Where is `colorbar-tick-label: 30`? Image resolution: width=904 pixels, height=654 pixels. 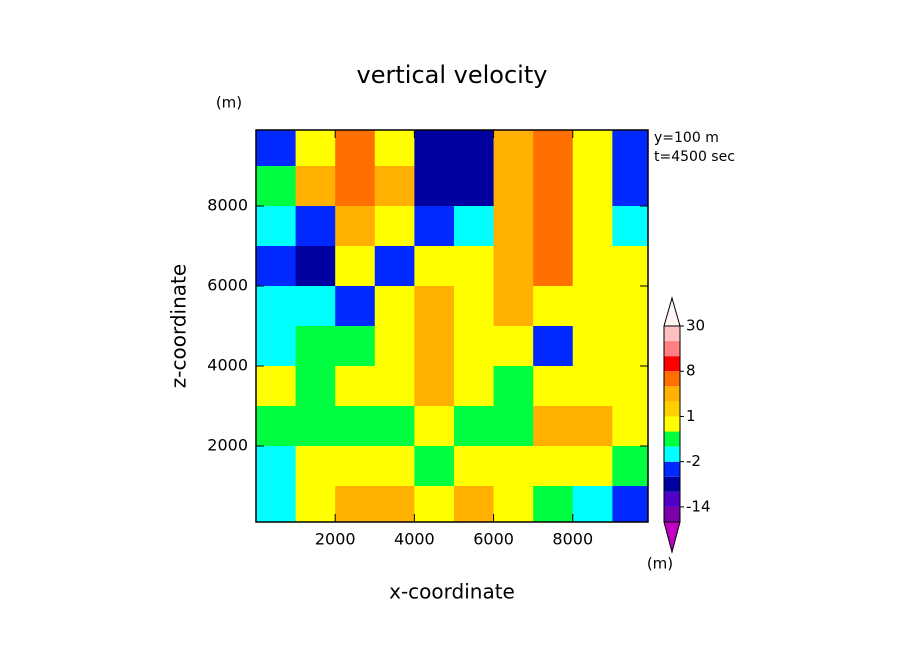 colorbar-tick-label: 30 is located at coordinates (695, 326).